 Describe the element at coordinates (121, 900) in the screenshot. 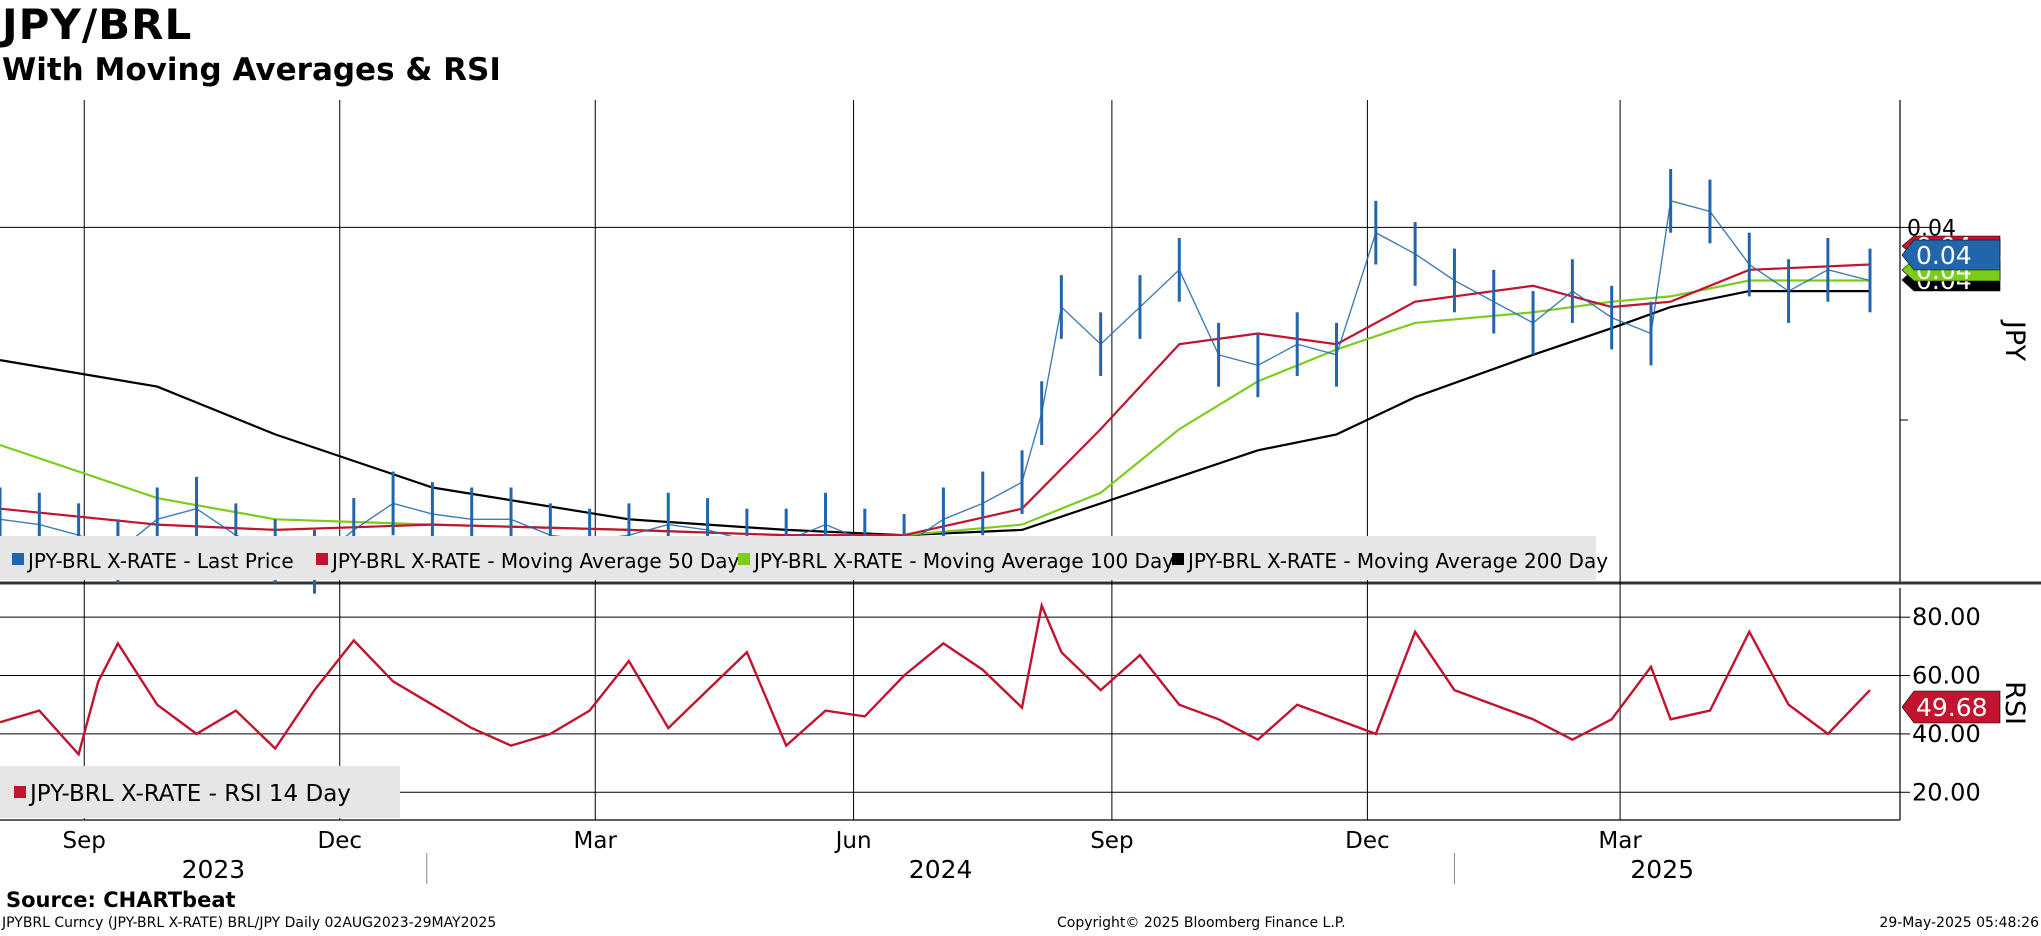

I see `source-label: Source: CHARTbeat` at that location.